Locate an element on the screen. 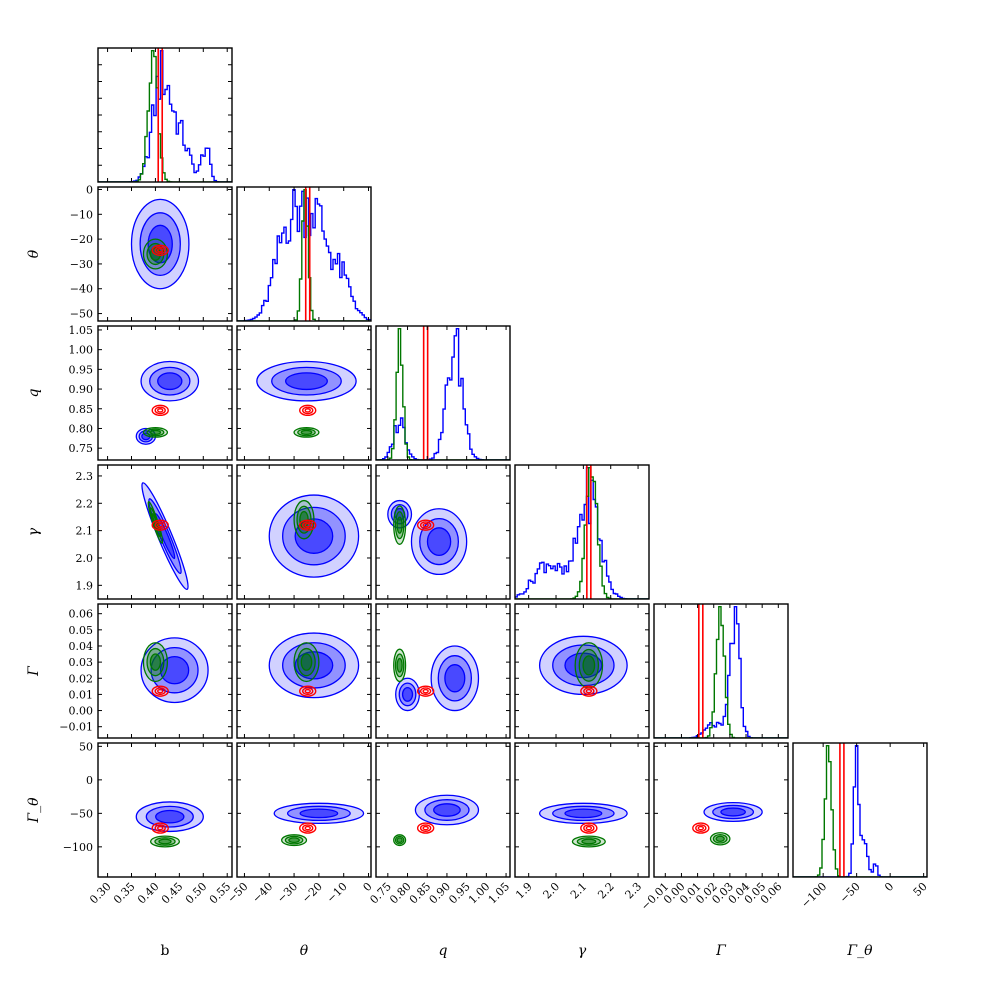 This screenshot has height=981, width=981. xlabel-gamma: γ is located at coordinates (582, 951).